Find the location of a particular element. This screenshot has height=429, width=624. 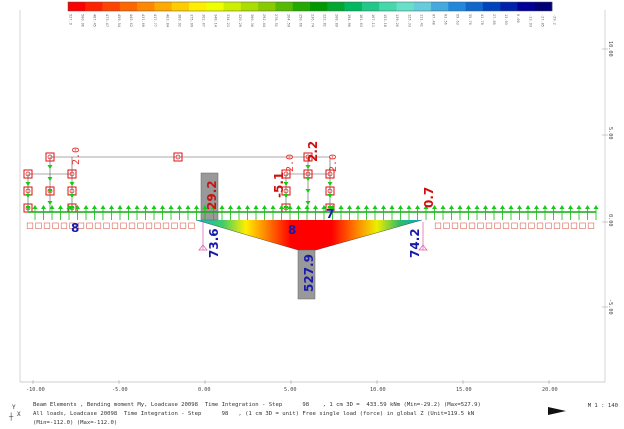

color-legend is located at coordinates (310, 6).